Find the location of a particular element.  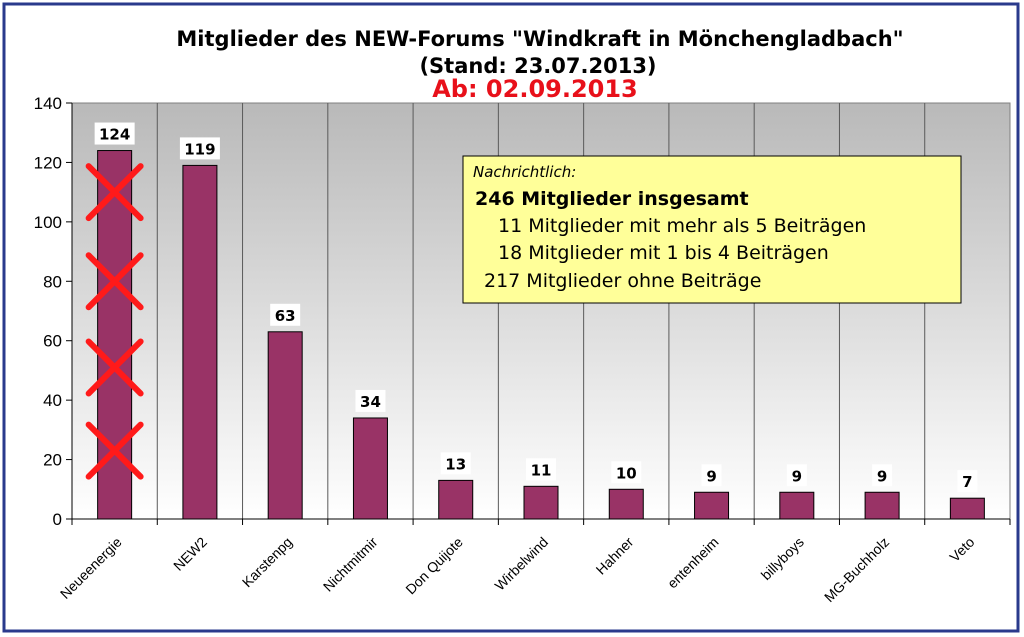

y-axis-ticks: 0 20 40 60 80 100 120 140 is located at coordinates (53, 311).